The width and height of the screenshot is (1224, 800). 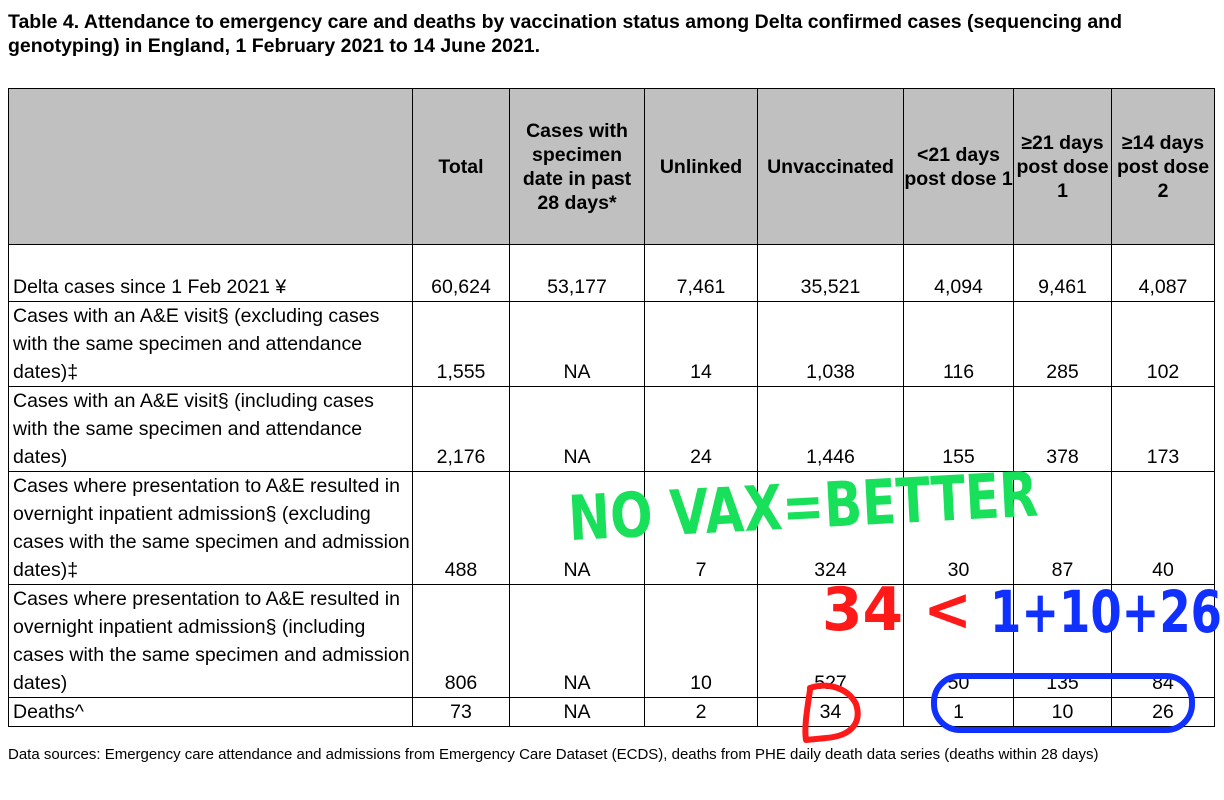 What do you see at coordinates (830, 429) in the screenshot?
I see `table-cell: 1,446` at bounding box center [830, 429].